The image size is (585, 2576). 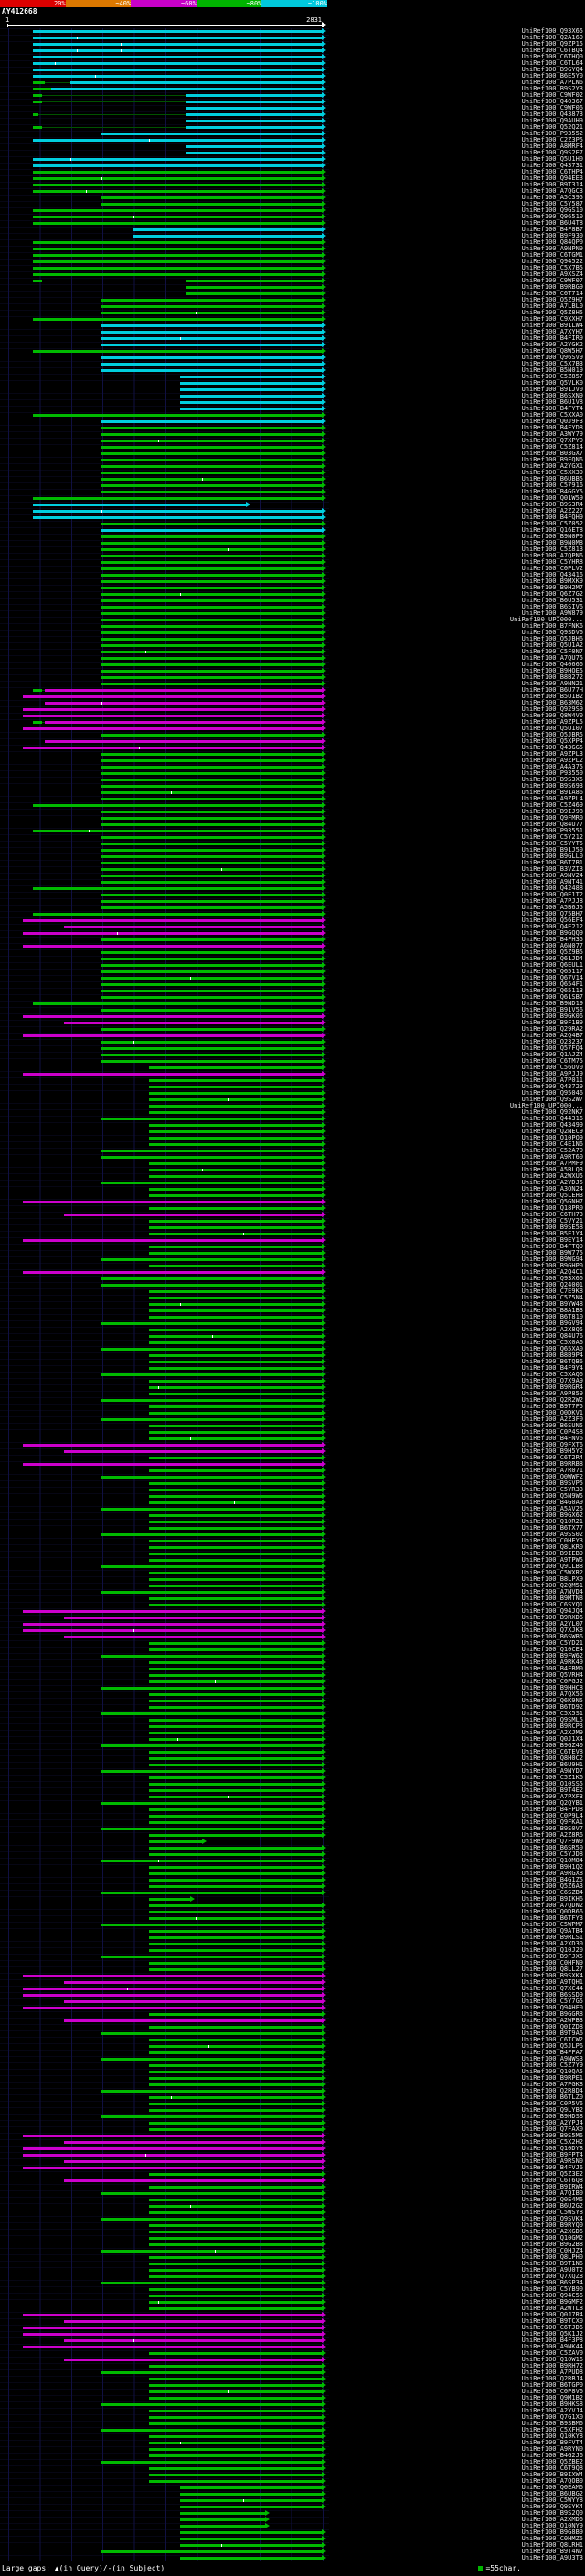 What do you see at coordinates (552, 1029) in the screenshot?
I see `hit-accession-label: UniRef100_Q29RA2` at bounding box center [552, 1029].